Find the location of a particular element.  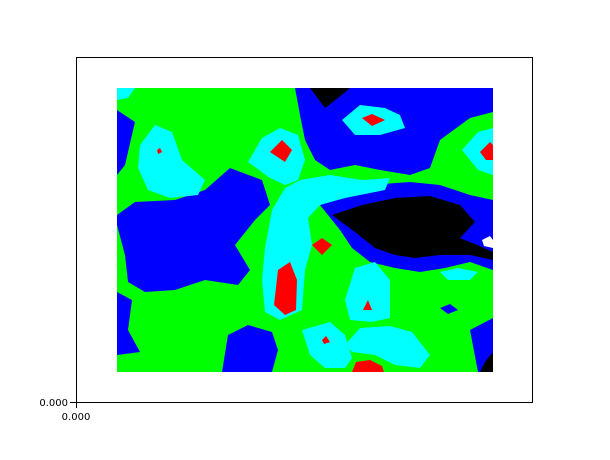

contour-region-cyan-bottomcenter is located at coordinates (387, 347).